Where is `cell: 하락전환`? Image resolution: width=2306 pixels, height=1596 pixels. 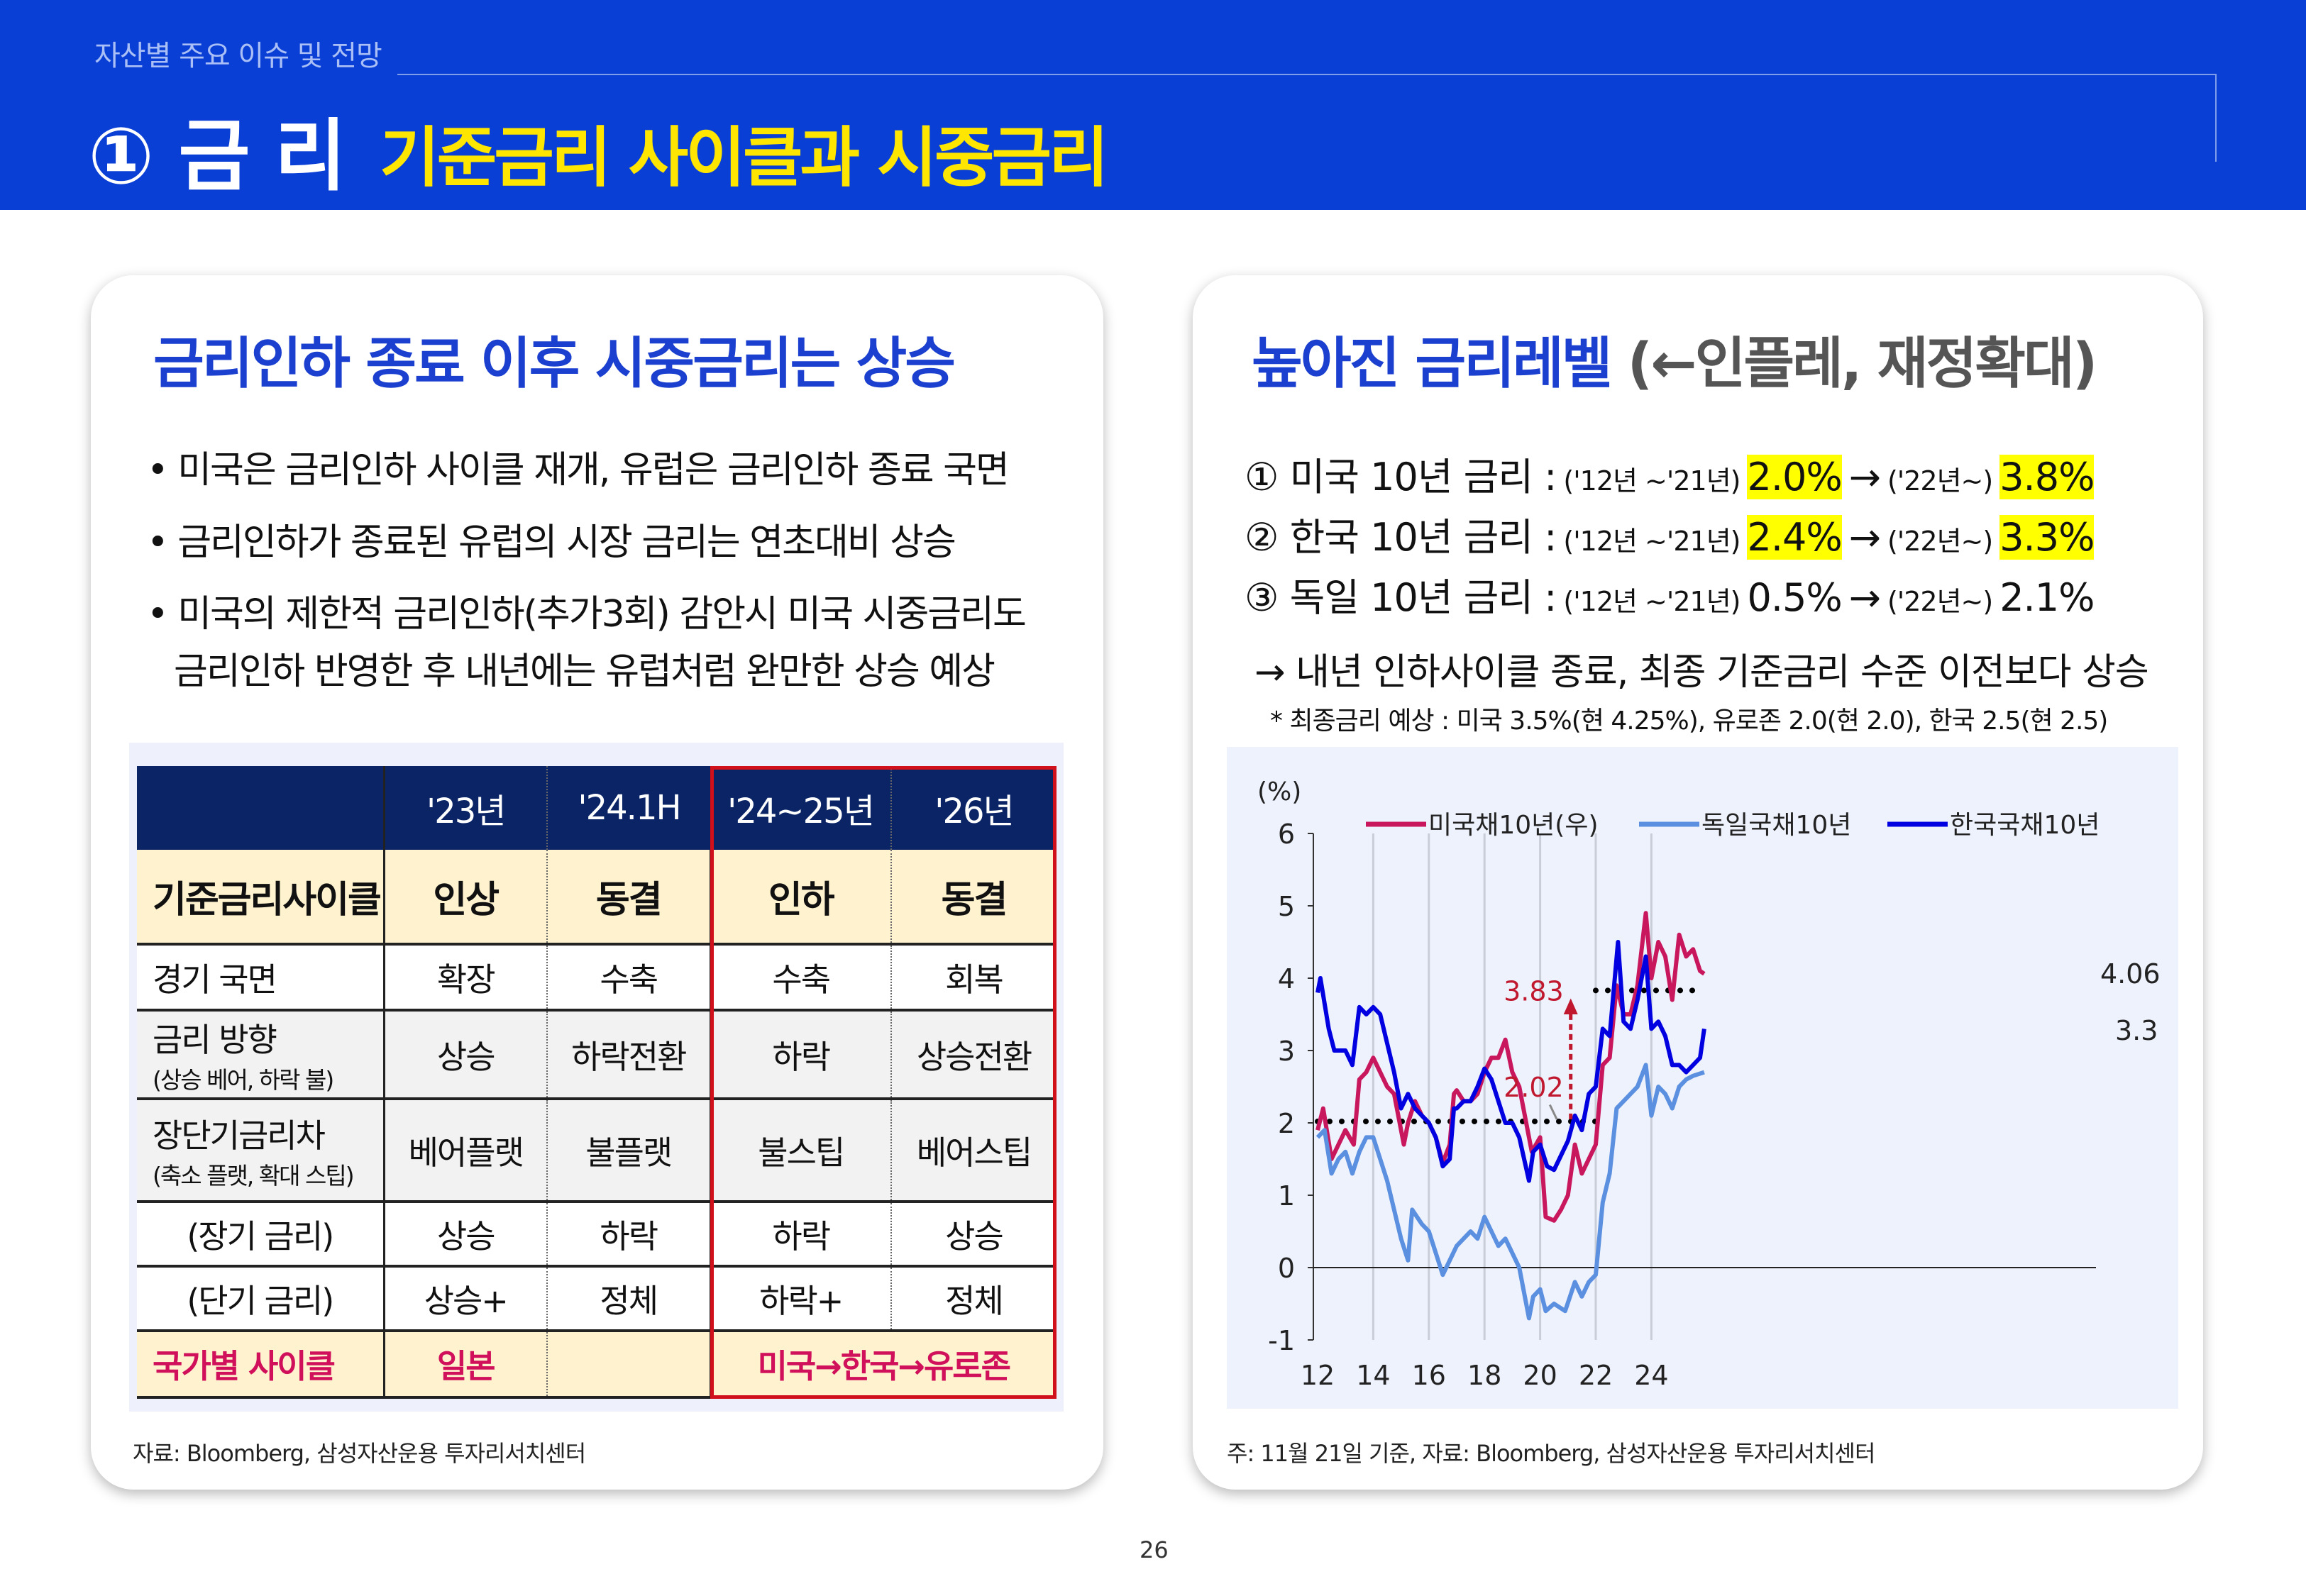 cell: 하락전환 is located at coordinates (629, 1055).